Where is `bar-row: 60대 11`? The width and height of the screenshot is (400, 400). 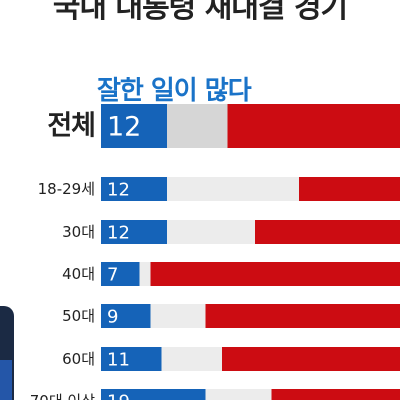
bar-row: 60대 11 is located at coordinates (231, 359).